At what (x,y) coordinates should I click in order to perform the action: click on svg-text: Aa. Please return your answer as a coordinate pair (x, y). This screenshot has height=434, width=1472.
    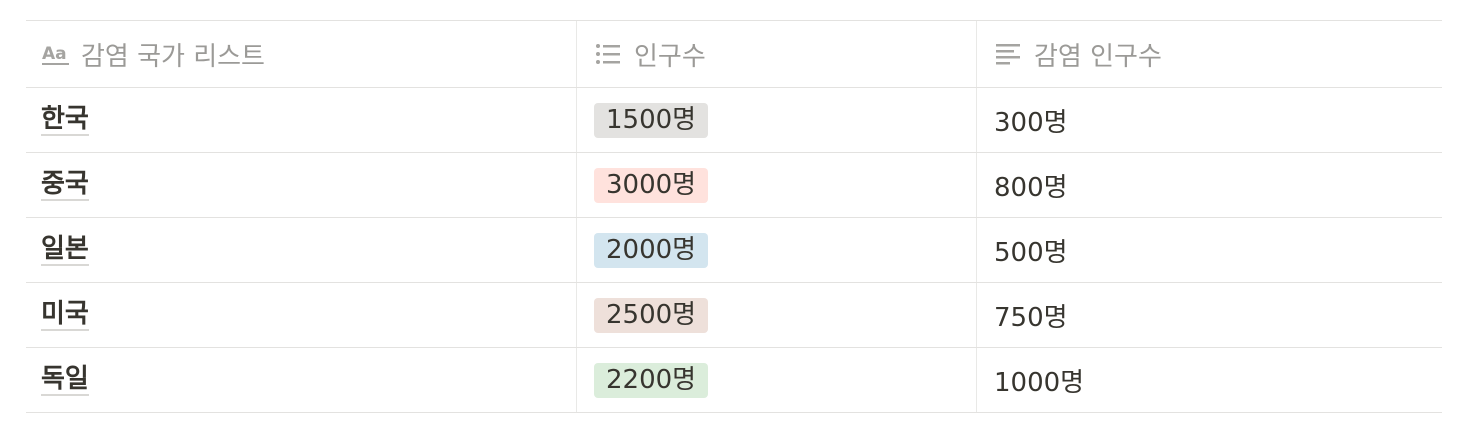
    Looking at the image, I should click on (54, 54).